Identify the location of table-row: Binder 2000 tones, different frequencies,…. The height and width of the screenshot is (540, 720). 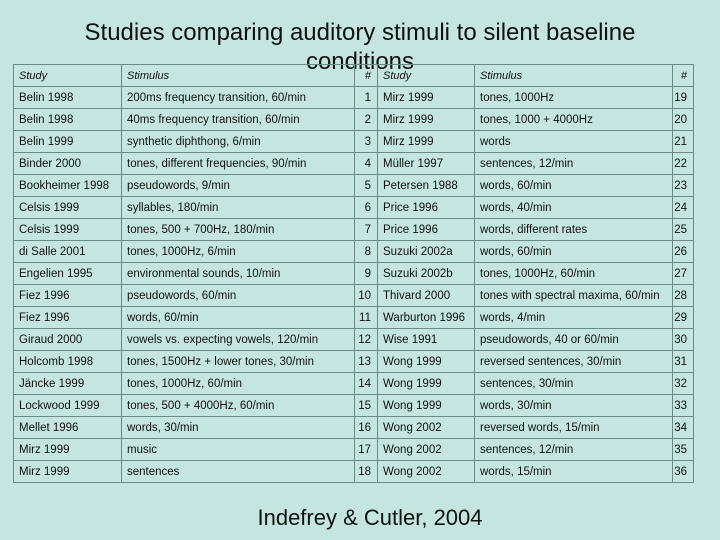
(353, 163).